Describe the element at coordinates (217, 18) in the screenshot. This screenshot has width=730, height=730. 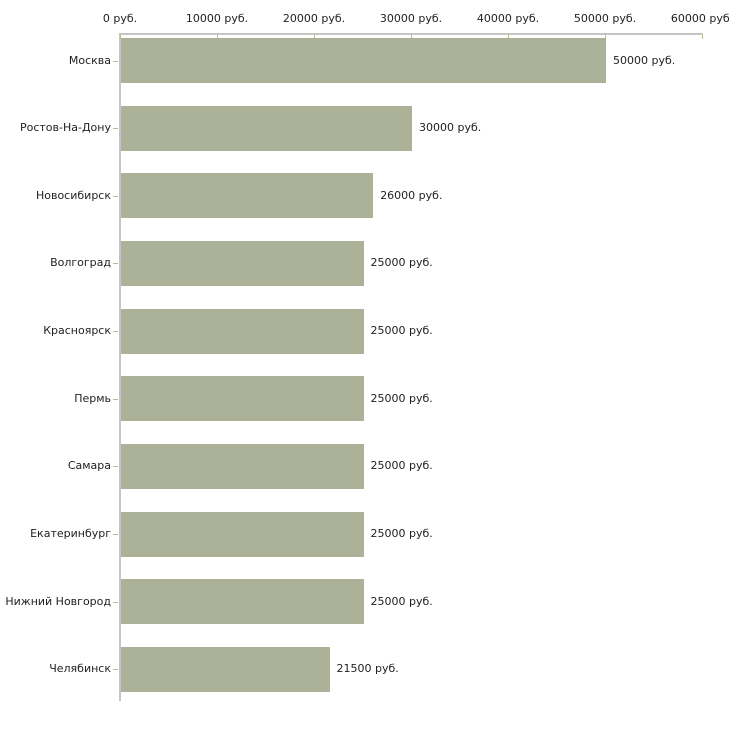
I see `x-axis-tick-label: 10000 руб.` at that location.